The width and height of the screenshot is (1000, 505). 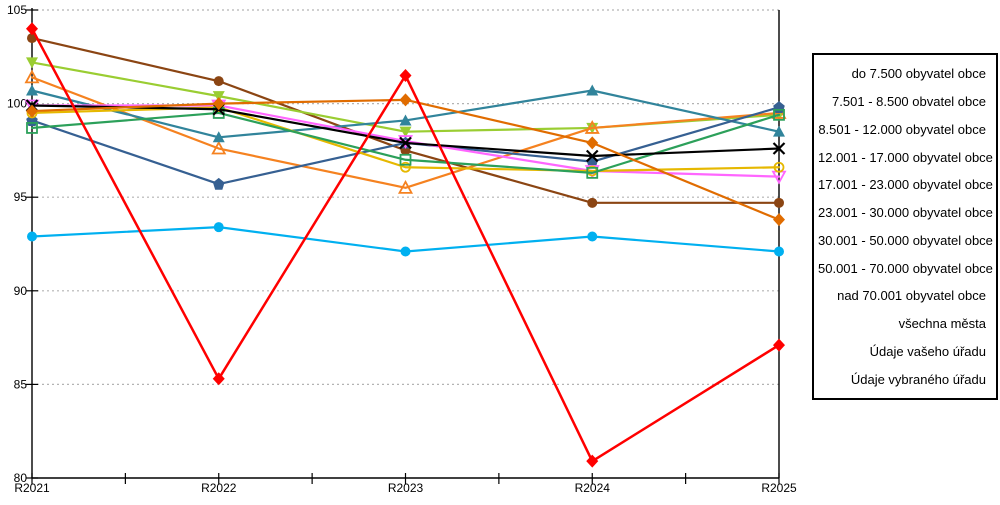 What do you see at coordinates (21, 197) in the screenshot?
I see `y-axis-label-95: 95` at bounding box center [21, 197].